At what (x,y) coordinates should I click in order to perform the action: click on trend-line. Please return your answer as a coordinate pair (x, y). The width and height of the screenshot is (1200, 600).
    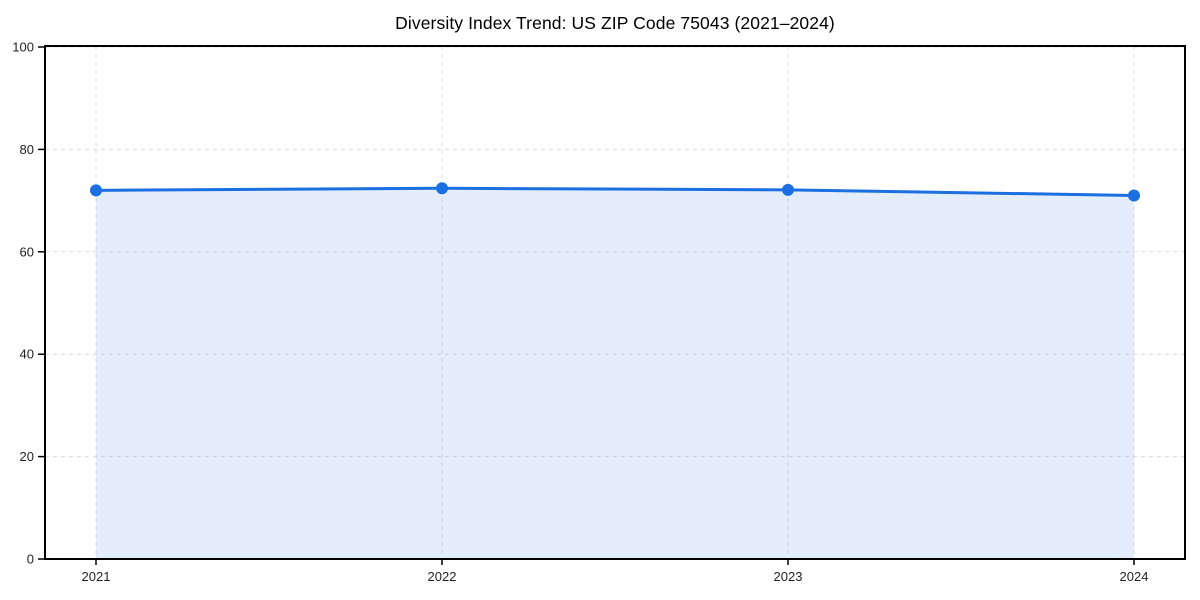
    Looking at the image, I should click on (615, 191).